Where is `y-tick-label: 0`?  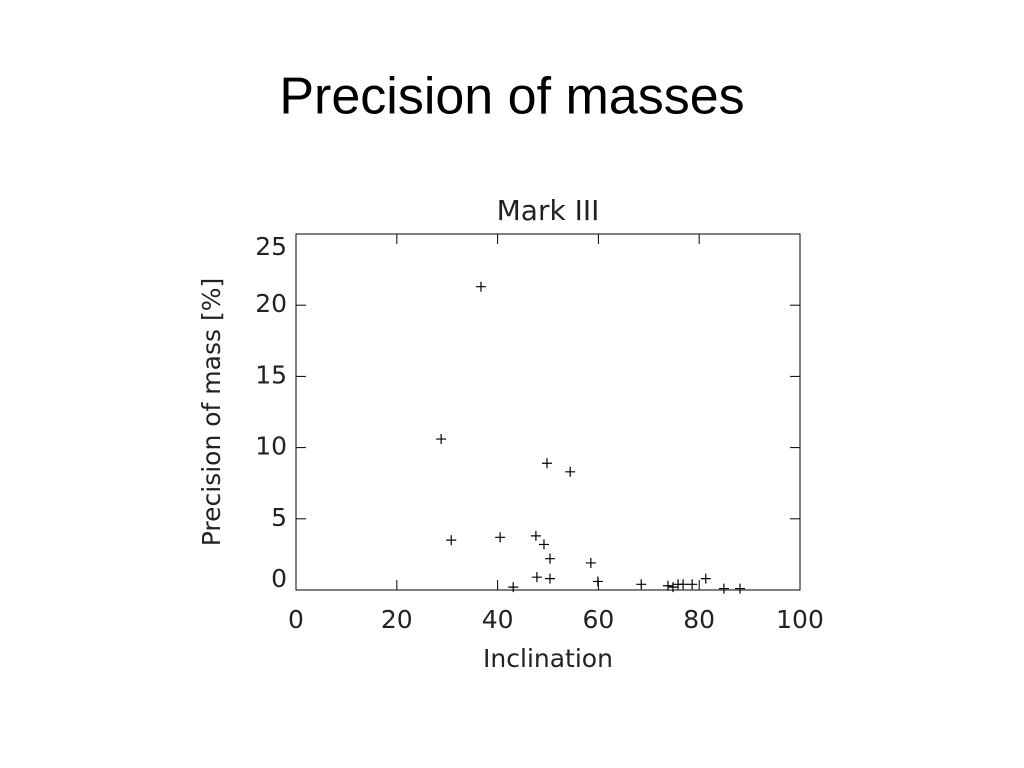 y-tick-label: 0 is located at coordinates (279, 578).